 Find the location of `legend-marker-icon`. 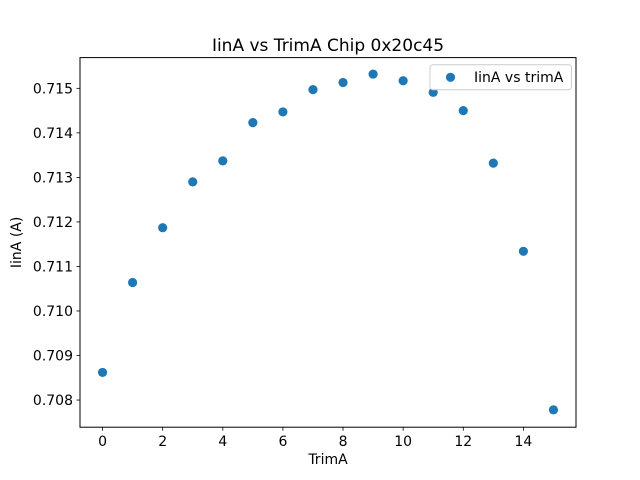

legend-marker-icon is located at coordinates (450, 77).